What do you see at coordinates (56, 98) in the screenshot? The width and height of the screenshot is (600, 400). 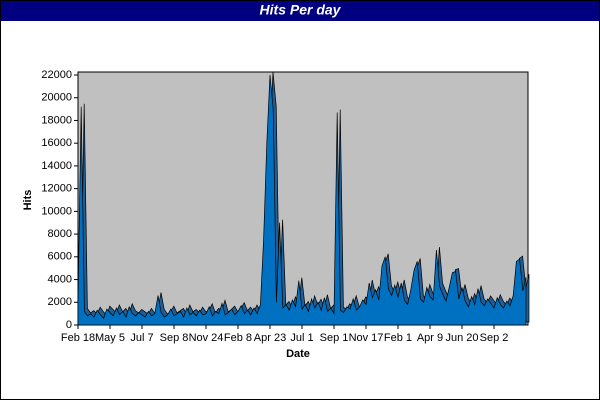 I see `y-tick-label: 20000` at bounding box center [56, 98].